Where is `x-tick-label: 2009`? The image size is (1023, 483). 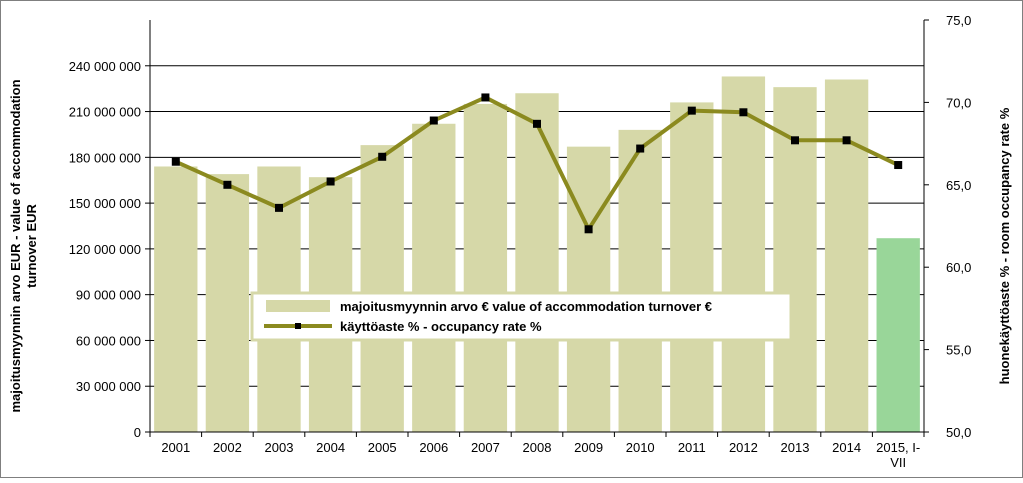
x-tick-label: 2009 is located at coordinates (588, 447).